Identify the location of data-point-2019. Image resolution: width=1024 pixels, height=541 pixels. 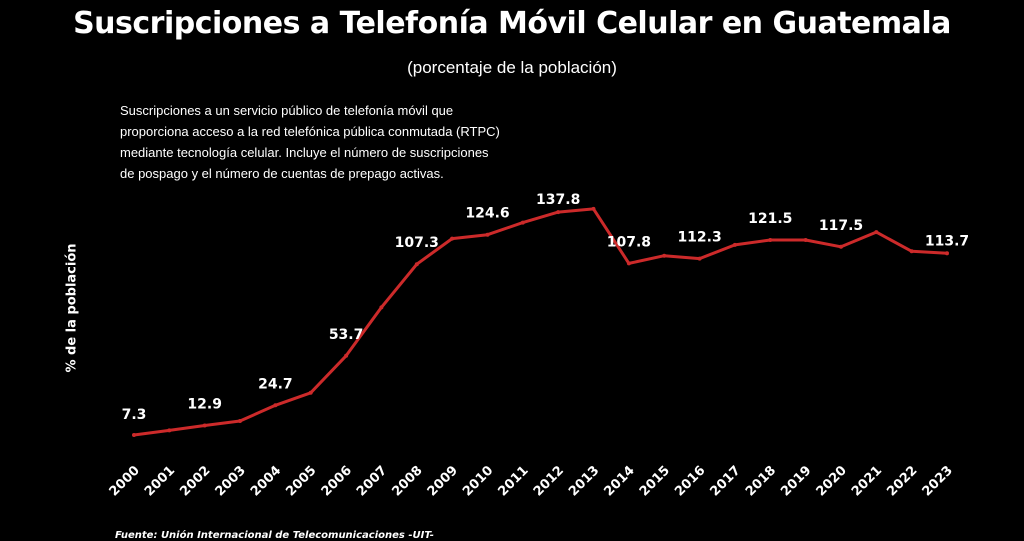
(805, 240).